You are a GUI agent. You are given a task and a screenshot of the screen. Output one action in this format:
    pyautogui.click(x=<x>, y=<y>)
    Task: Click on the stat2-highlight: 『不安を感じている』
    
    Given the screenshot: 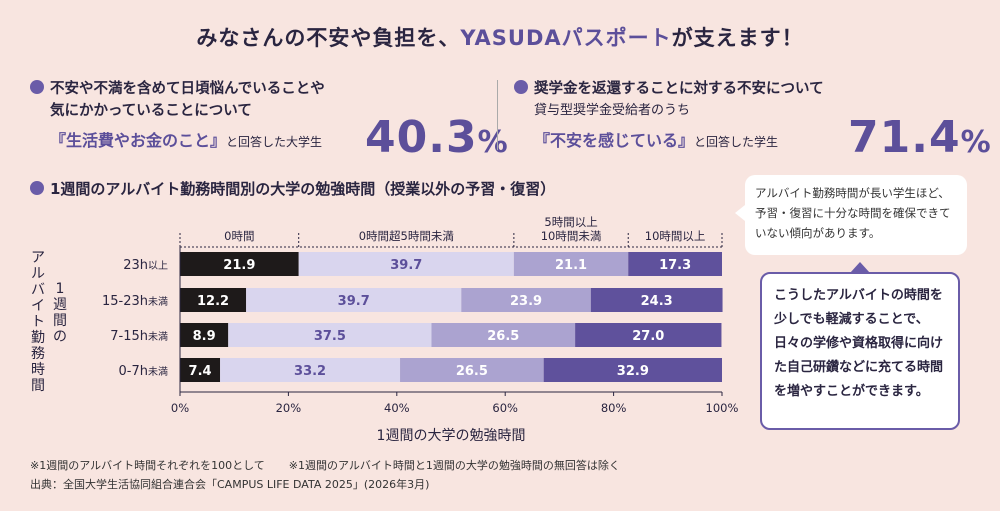 What is the action you would take?
    pyautogui.click(x=614, y=140)
    